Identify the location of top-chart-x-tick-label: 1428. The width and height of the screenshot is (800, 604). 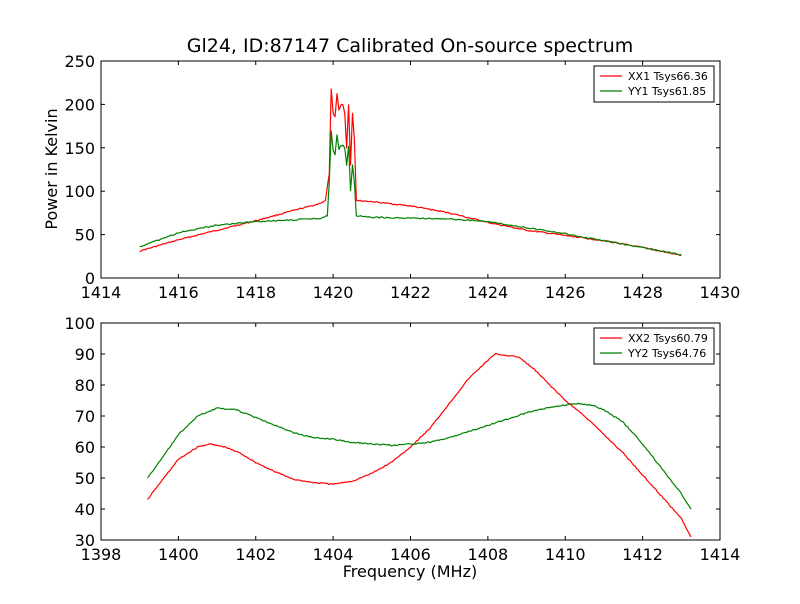
(642, 292).